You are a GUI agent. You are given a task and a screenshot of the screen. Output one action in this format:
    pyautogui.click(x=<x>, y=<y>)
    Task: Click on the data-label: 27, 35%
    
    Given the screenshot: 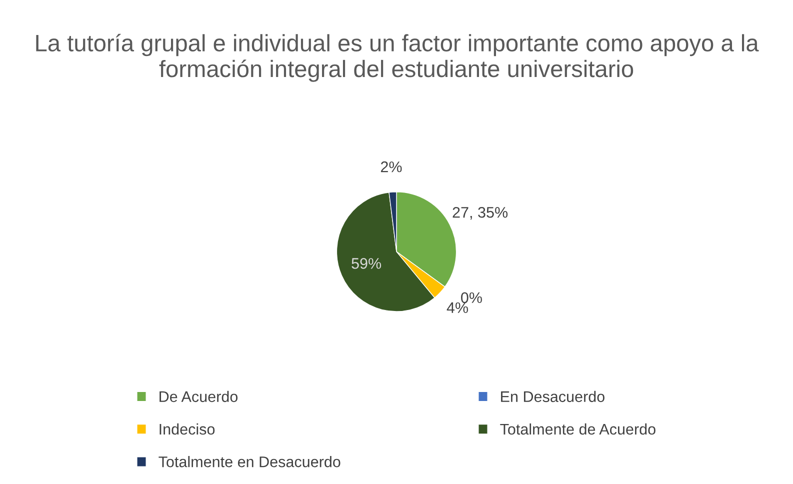 What is the action you would take?
    pyautogui.click(x=480, y=213)
    